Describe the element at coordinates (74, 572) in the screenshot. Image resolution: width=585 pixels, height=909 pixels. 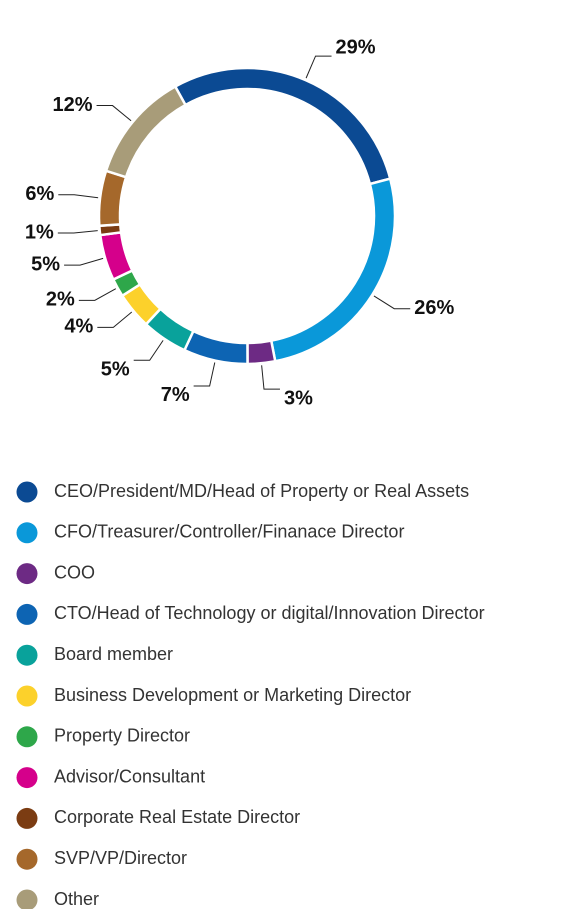
I see `legend-label: COO` at that location.